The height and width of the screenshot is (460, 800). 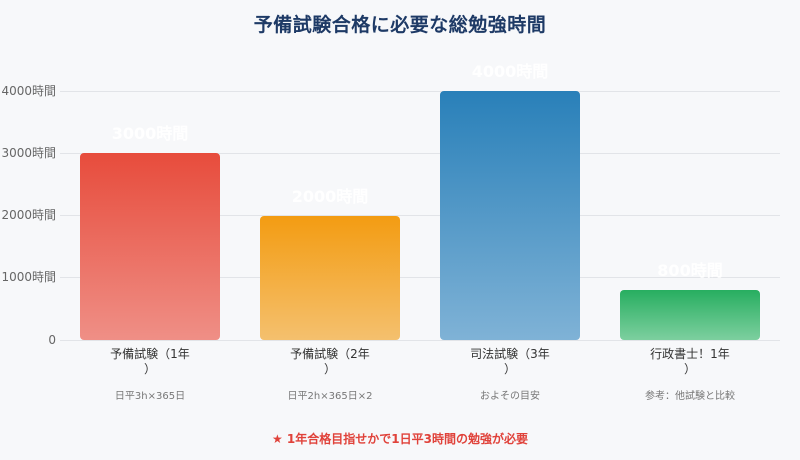 What do you see at coordinates (52, 340) in the screenshot?
I see `y-tick-label: 0` at bounding box center [52, 340].